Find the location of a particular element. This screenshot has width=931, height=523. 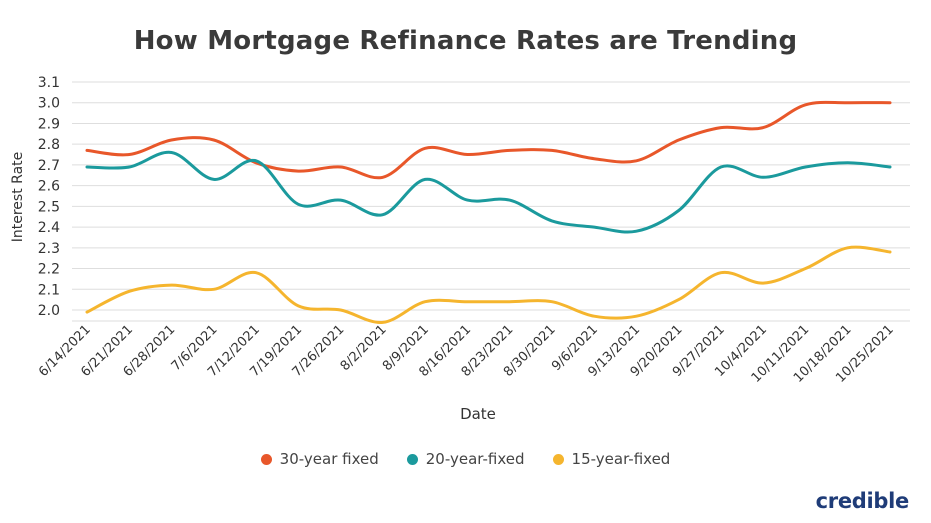

legend-swatch-20-year is located at coordinates (412, 459).